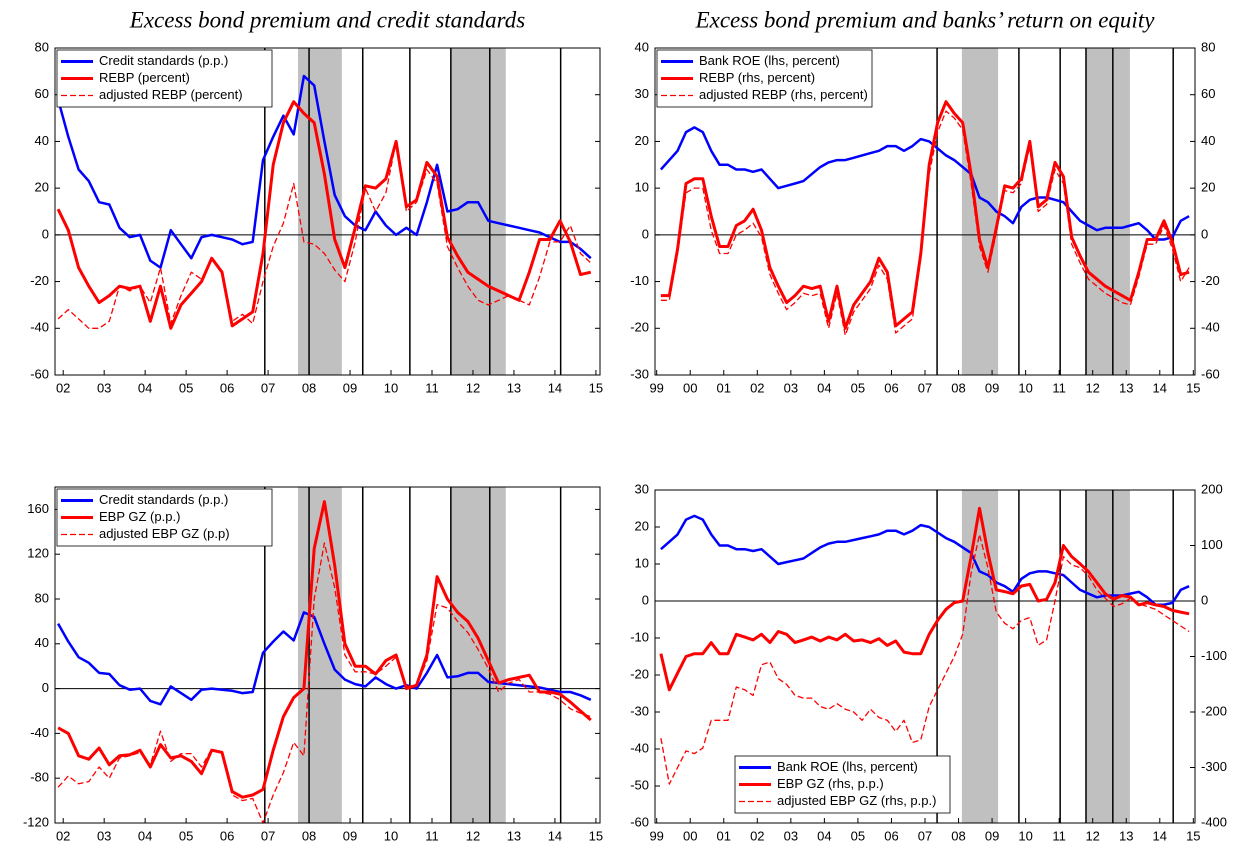 Image resolution: width=1249 pixels, height=850 pixels. What do you see at coordinates (769, 60) in the screenshot?
I see `legend-label: Bank ROE (lhs, percent)` at bounding box center [769, 60].